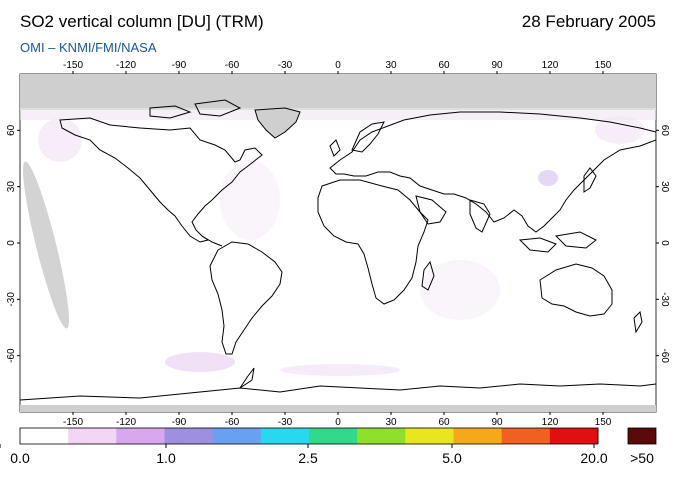  I want to click on colorbar-frame, so click(309, 436).